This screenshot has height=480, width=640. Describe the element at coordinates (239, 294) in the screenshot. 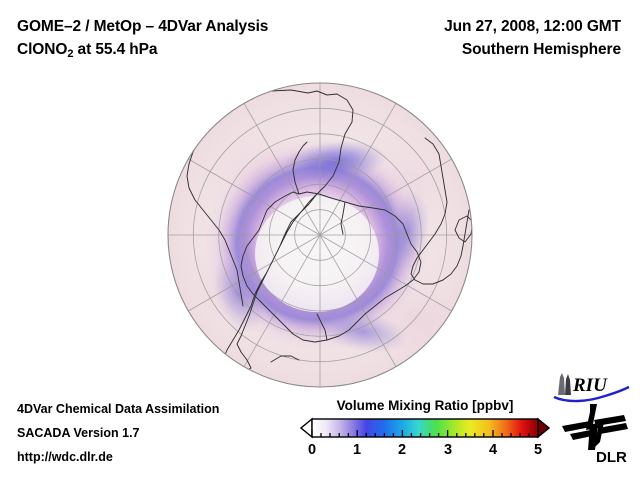

I see `vortex-lobe-west` at that location.